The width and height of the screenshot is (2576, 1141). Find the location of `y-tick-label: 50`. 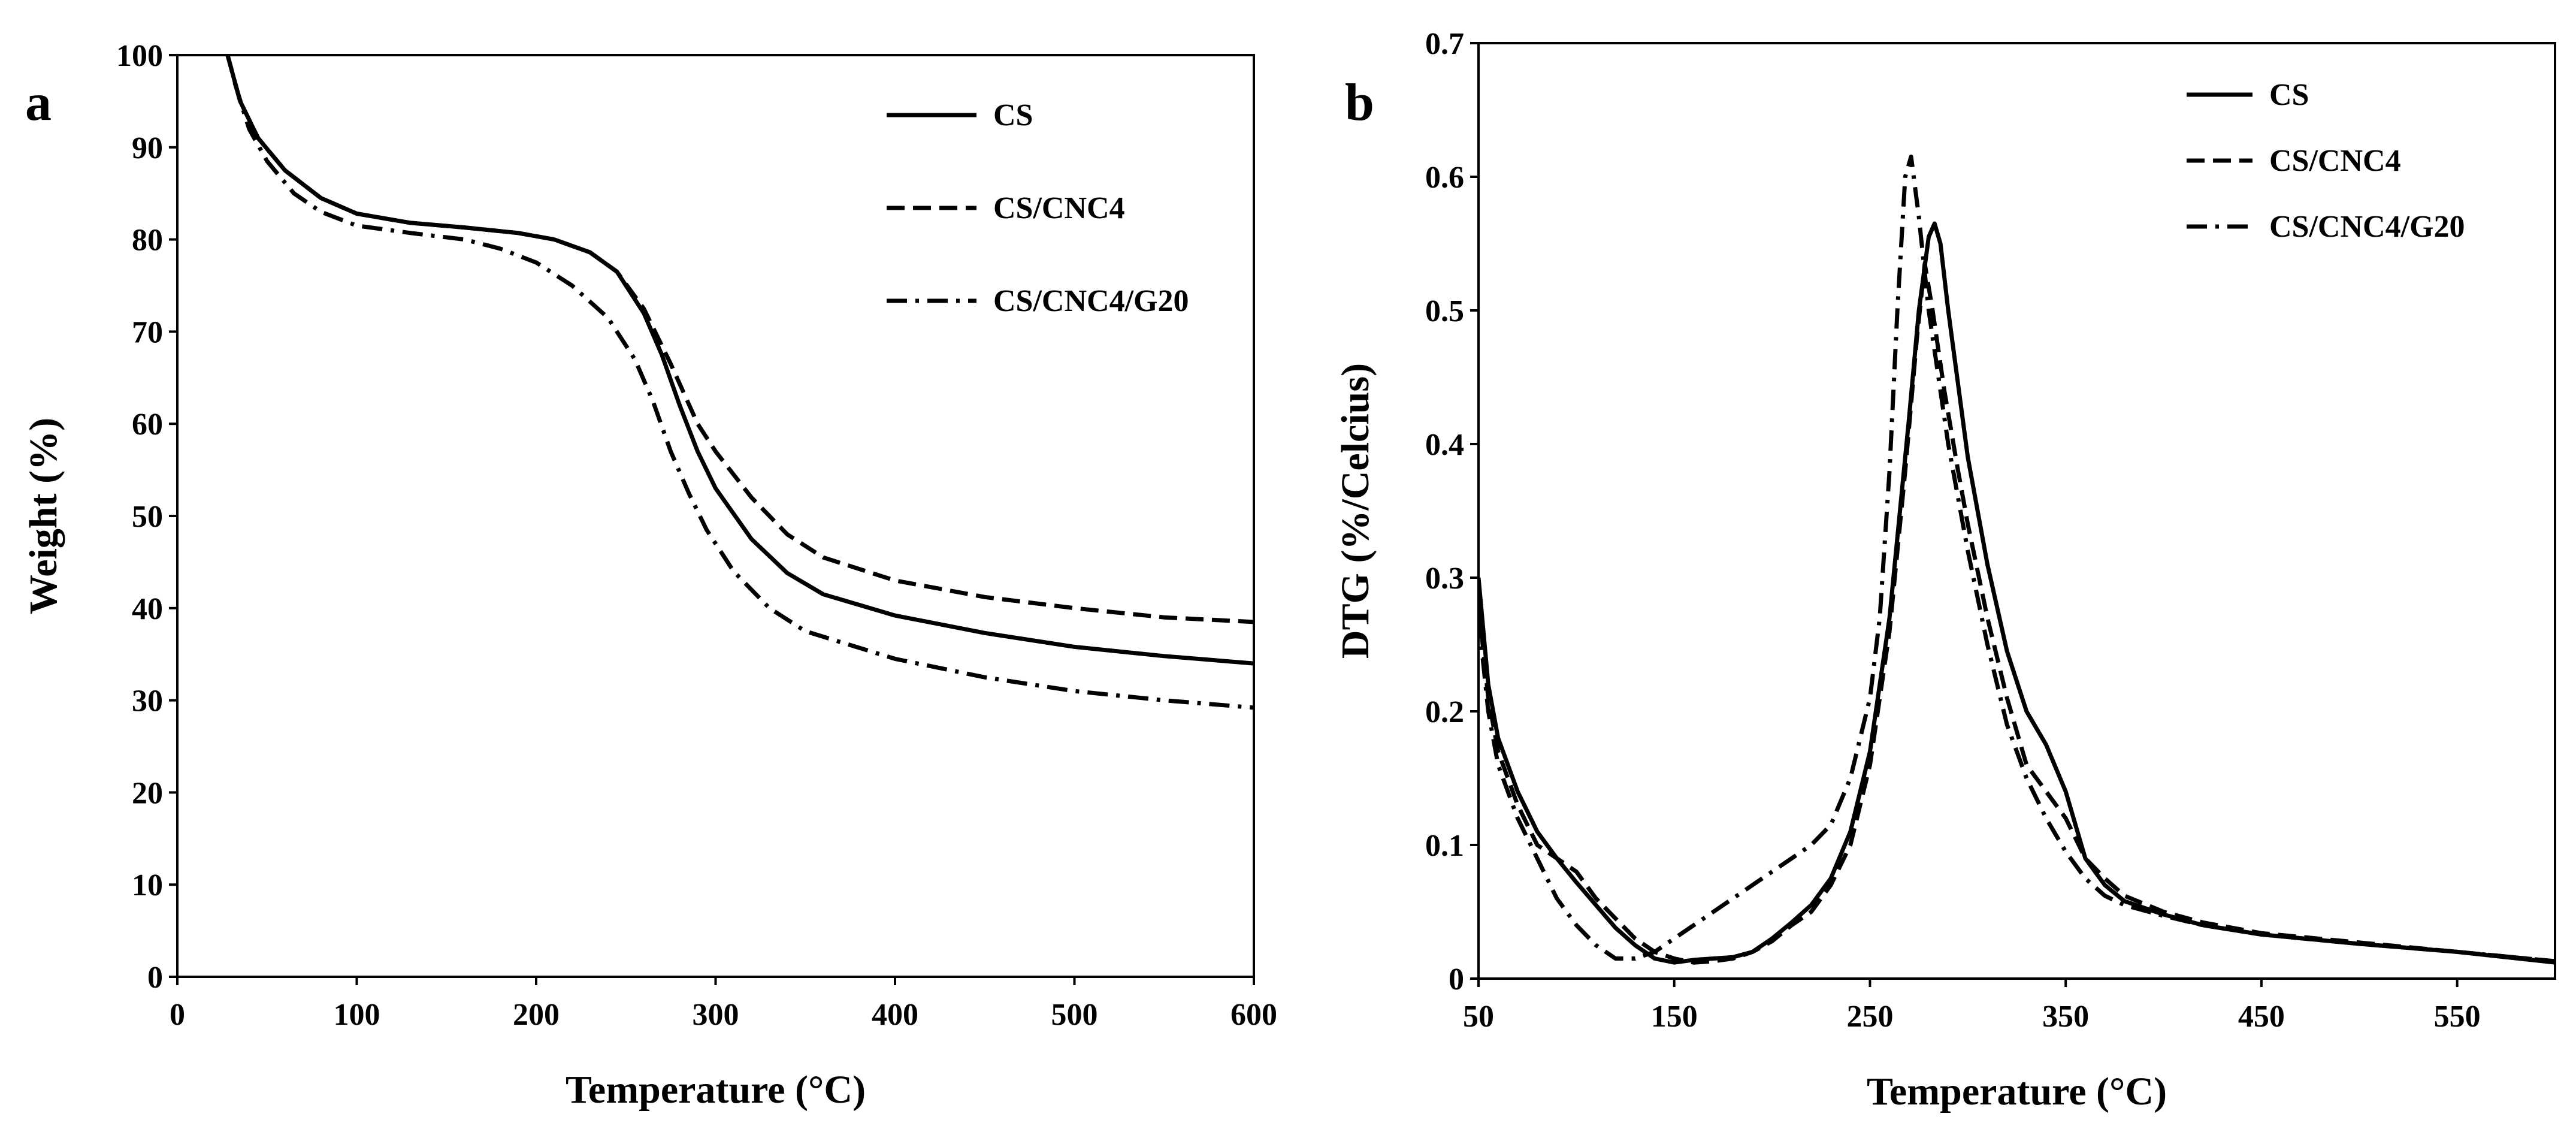

y-tick-label: 50 is located at coordinates (147, 517).